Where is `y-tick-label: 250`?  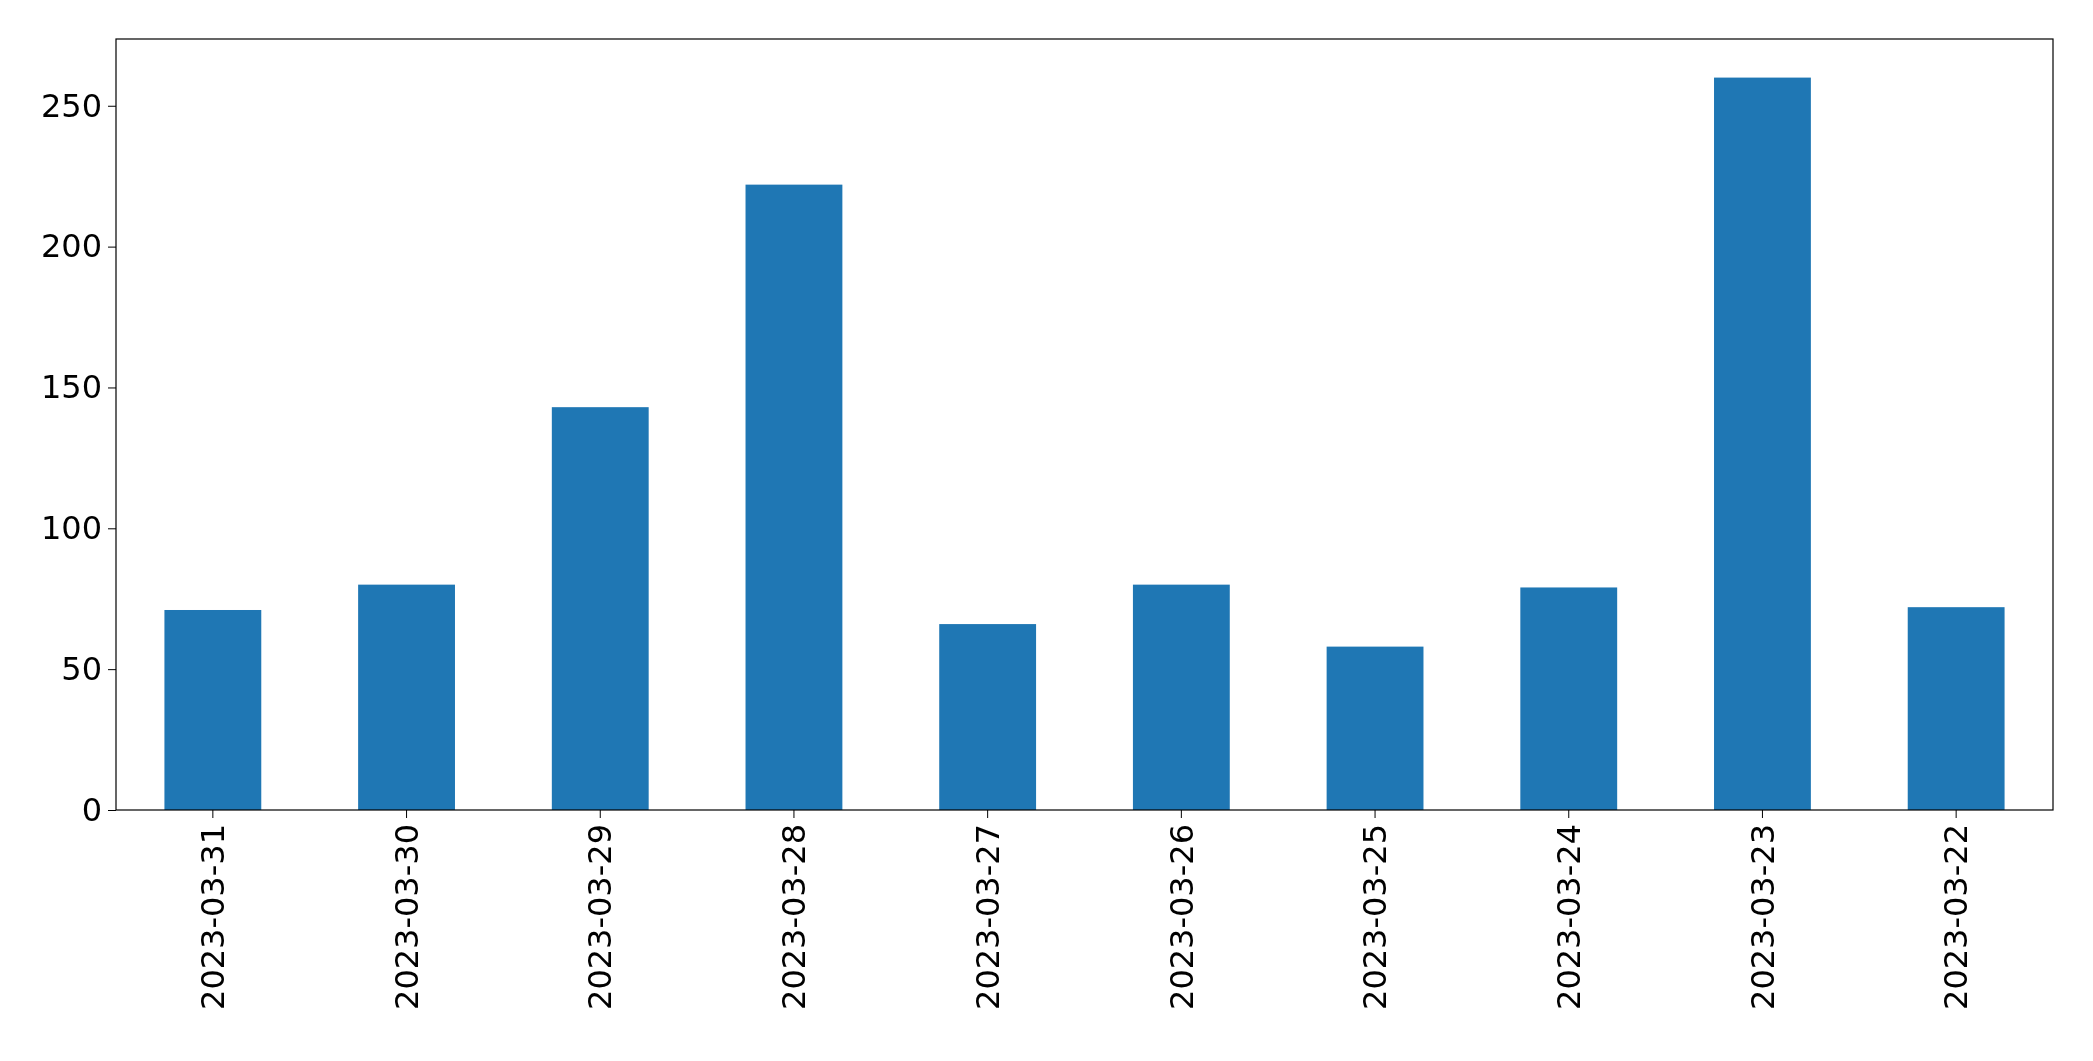
y-tick-label: 250 is located at coordinates (71, 105).